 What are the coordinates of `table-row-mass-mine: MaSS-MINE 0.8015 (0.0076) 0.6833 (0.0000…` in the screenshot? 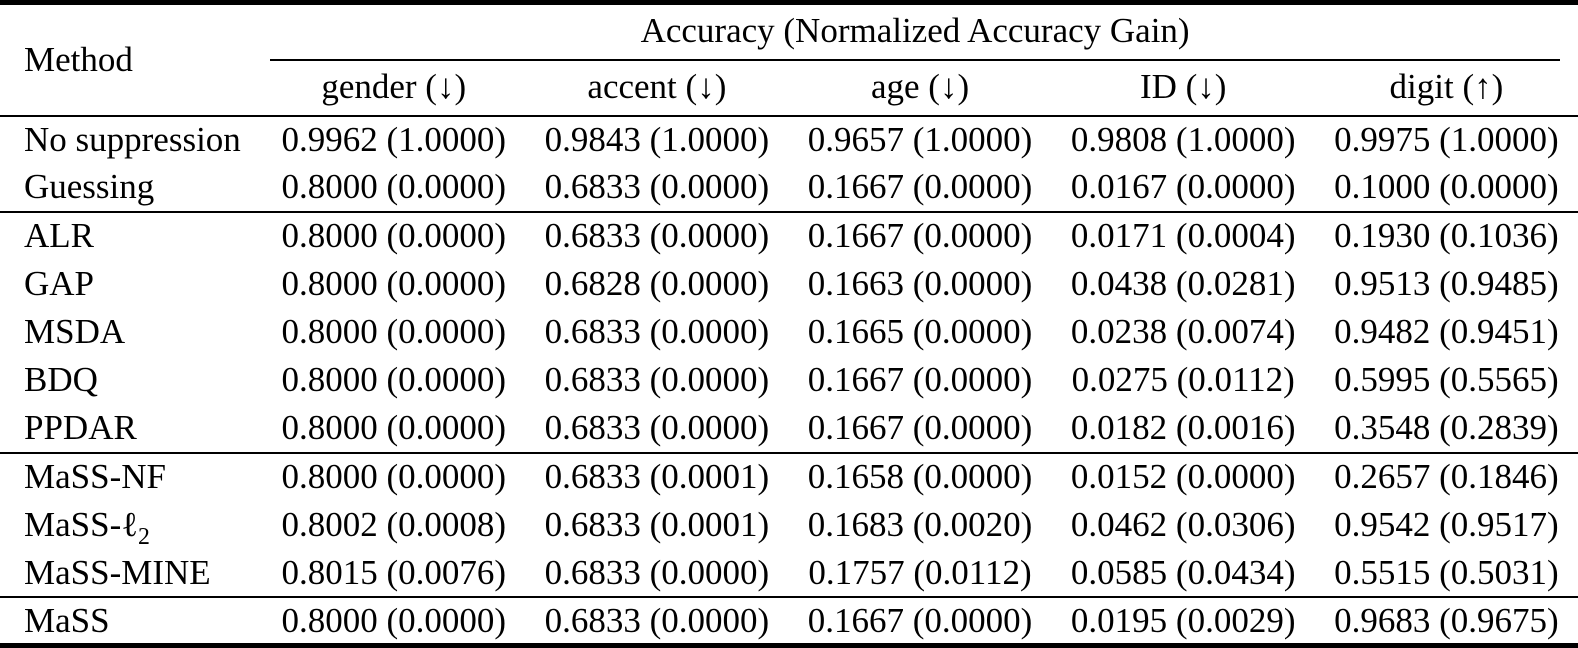 It's located at (789, 574).